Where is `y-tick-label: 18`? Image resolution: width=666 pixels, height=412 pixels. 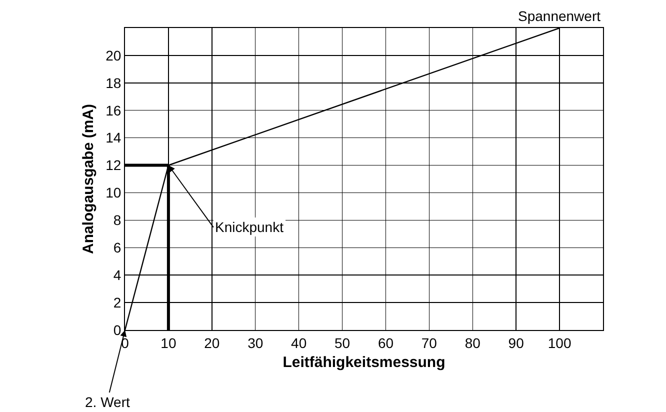 y-tick-label: 18 is located at coordinates (114, 82).